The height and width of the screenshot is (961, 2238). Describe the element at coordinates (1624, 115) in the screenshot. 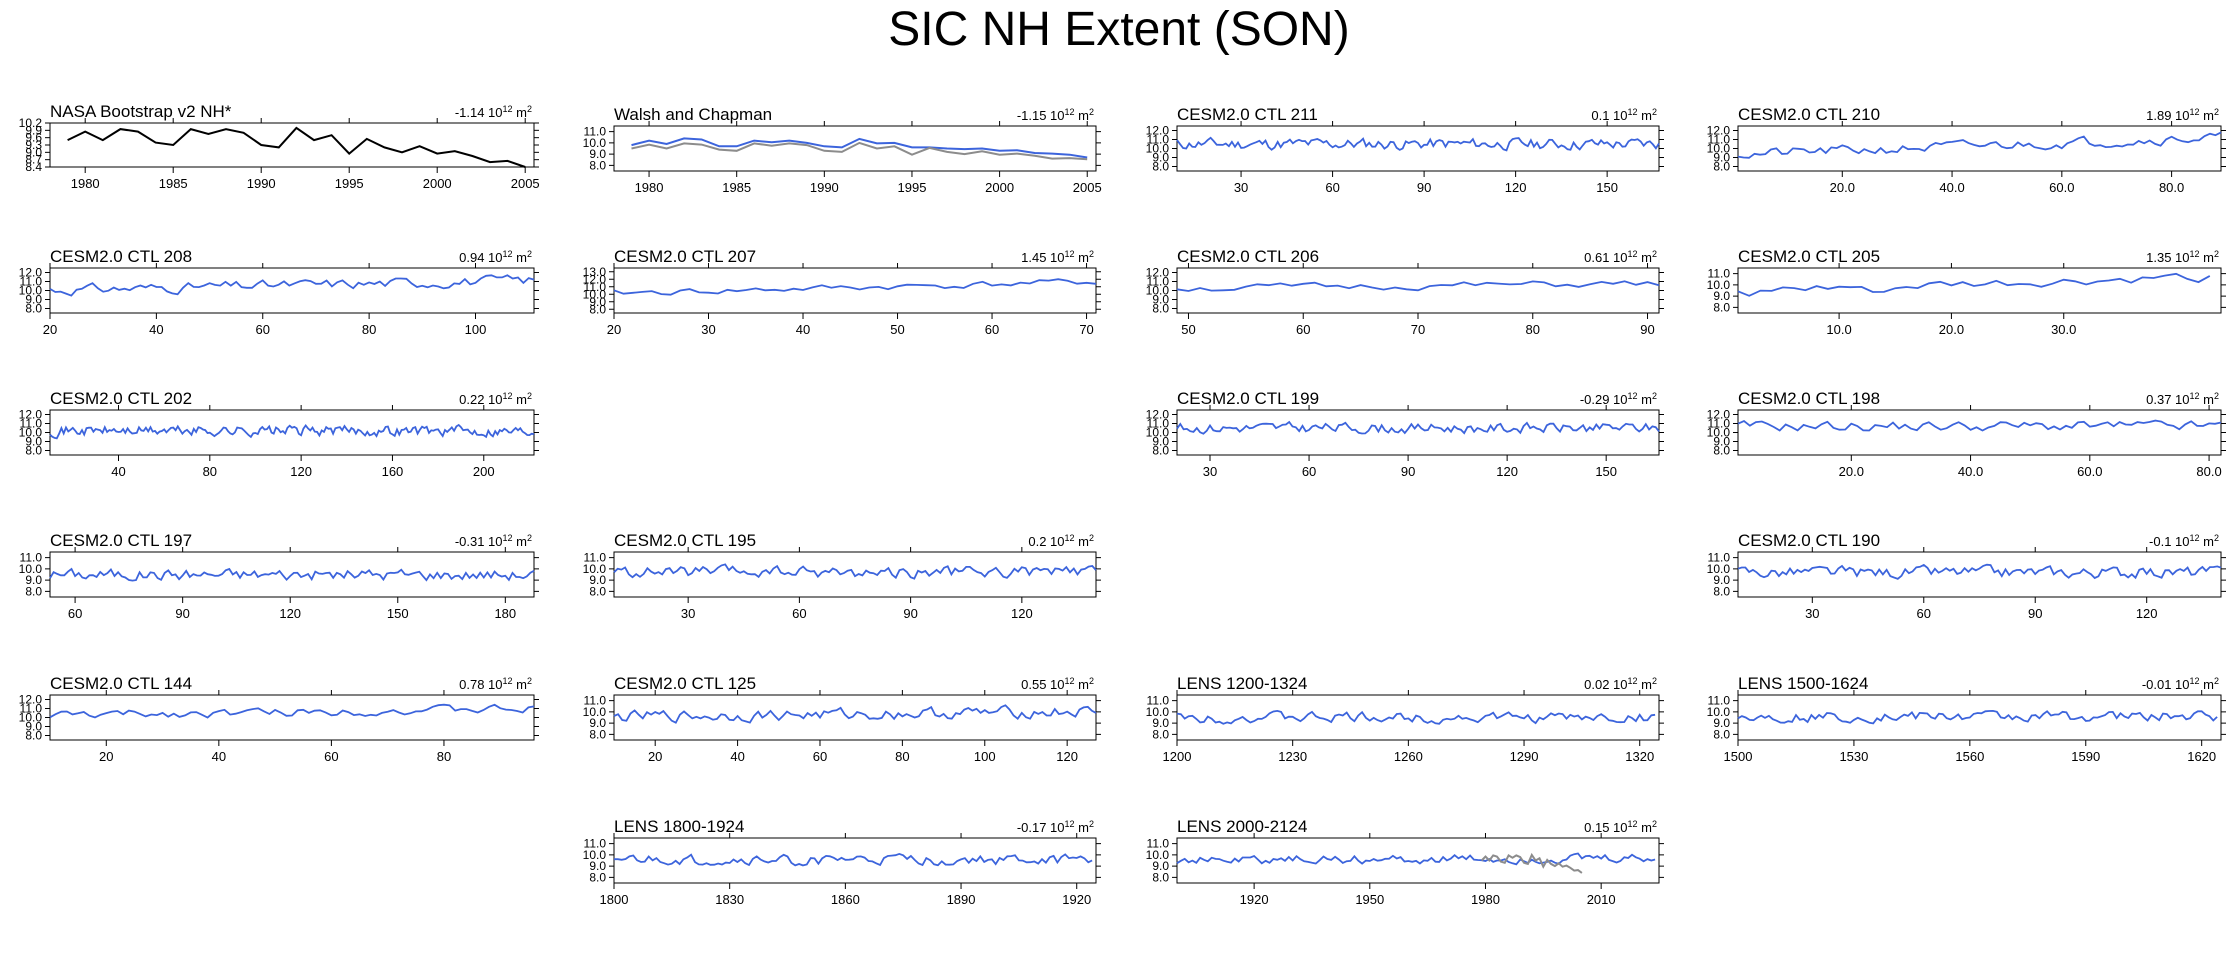

I see `trend-annotation: 0.1 1012 m2` at that location.